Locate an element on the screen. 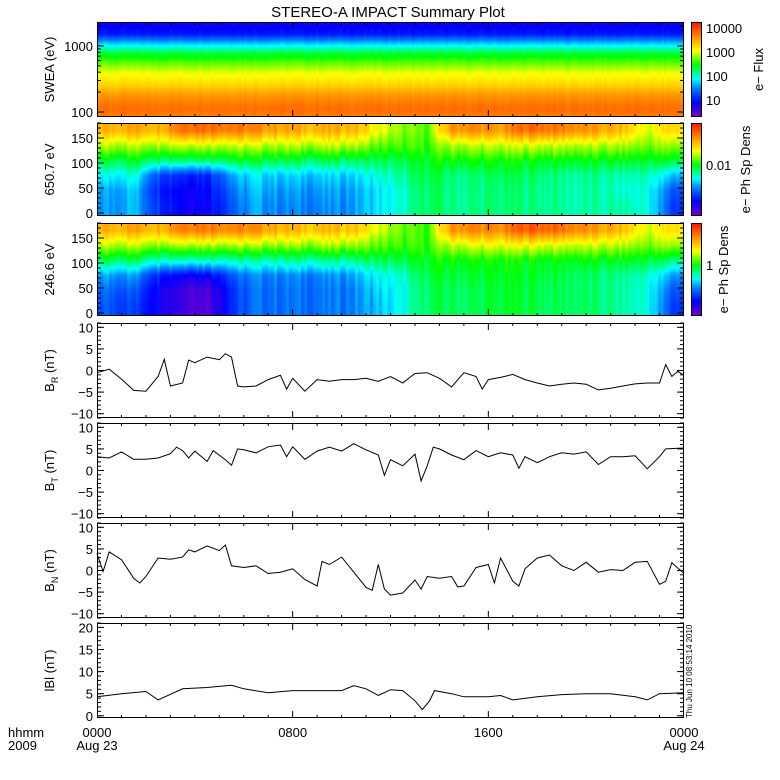 Image resolution: width=780 pixels, height=780 pixels. colorbar-title: e− Flux is located at coordinates (758, 69).